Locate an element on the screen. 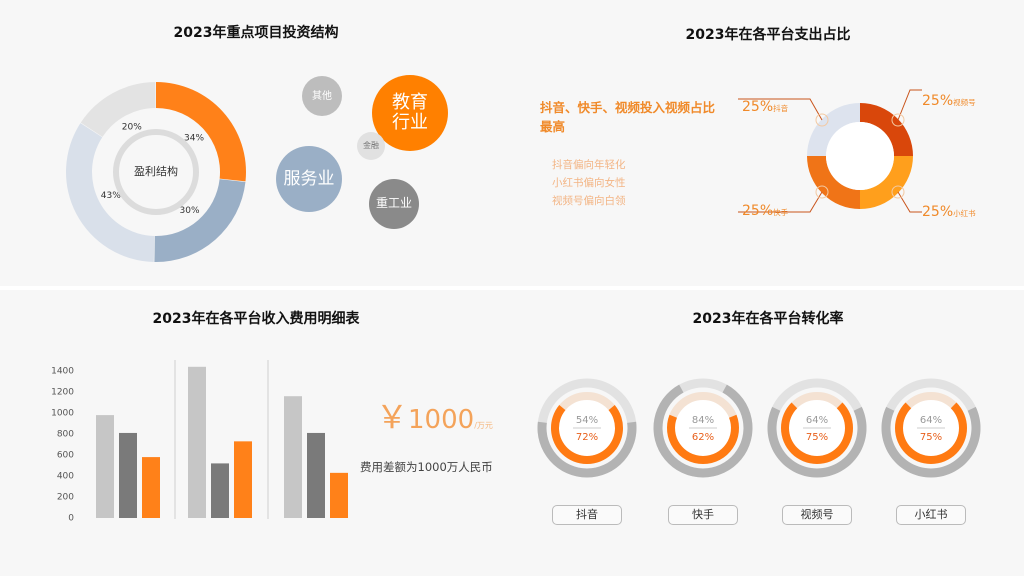 The height and width of the screenshot is (576, 1024). spending-slice-label: 25%视频号 is located at coordinates (949, 99).